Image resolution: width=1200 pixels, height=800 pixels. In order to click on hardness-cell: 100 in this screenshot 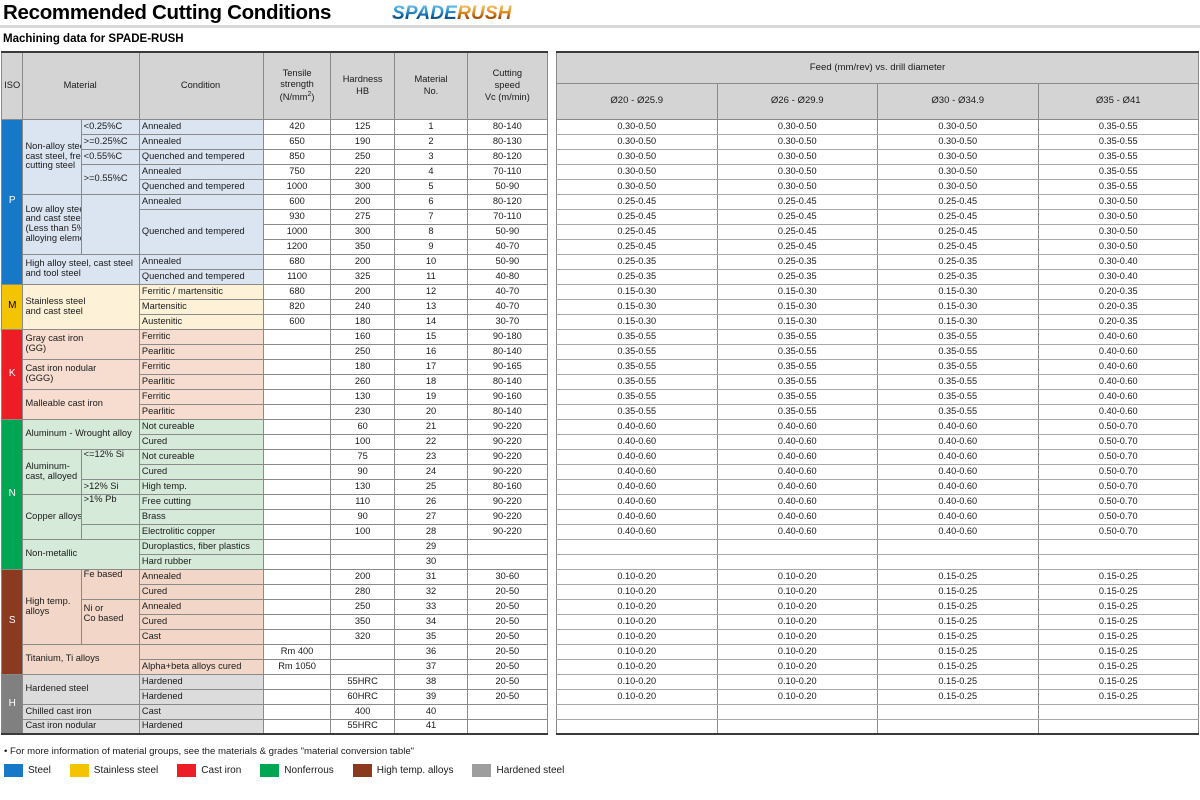, I will do `click(362, 441)`.